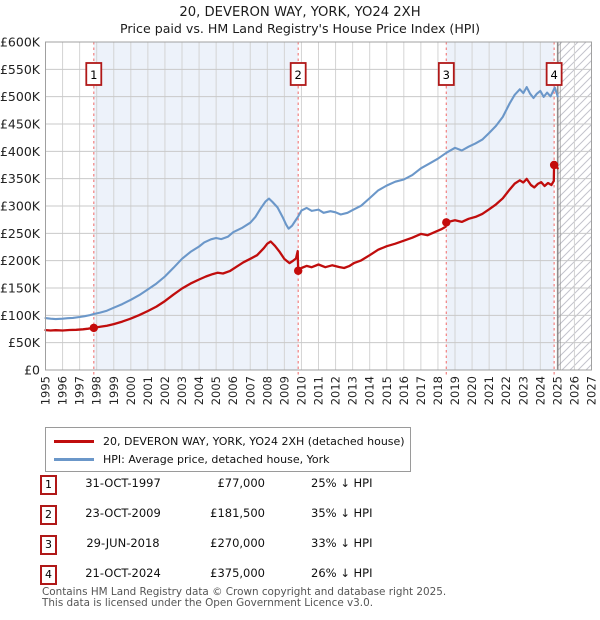  Describe the element at coordinates (199, 390) in the screenshot. I see `x-axis-tick-label: 2004` at that location.